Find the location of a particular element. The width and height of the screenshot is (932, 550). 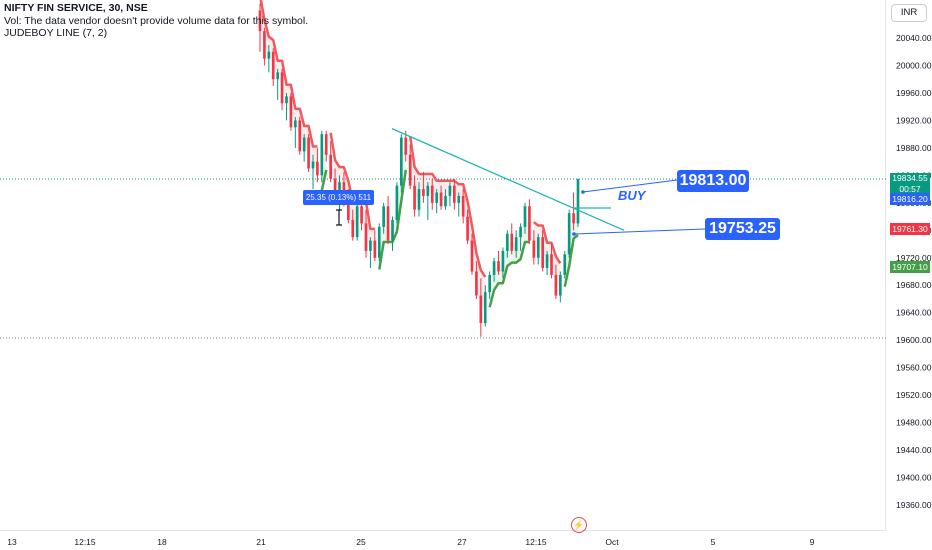

y-tick-label: 19640.00 is located at coordinates (914, 313).